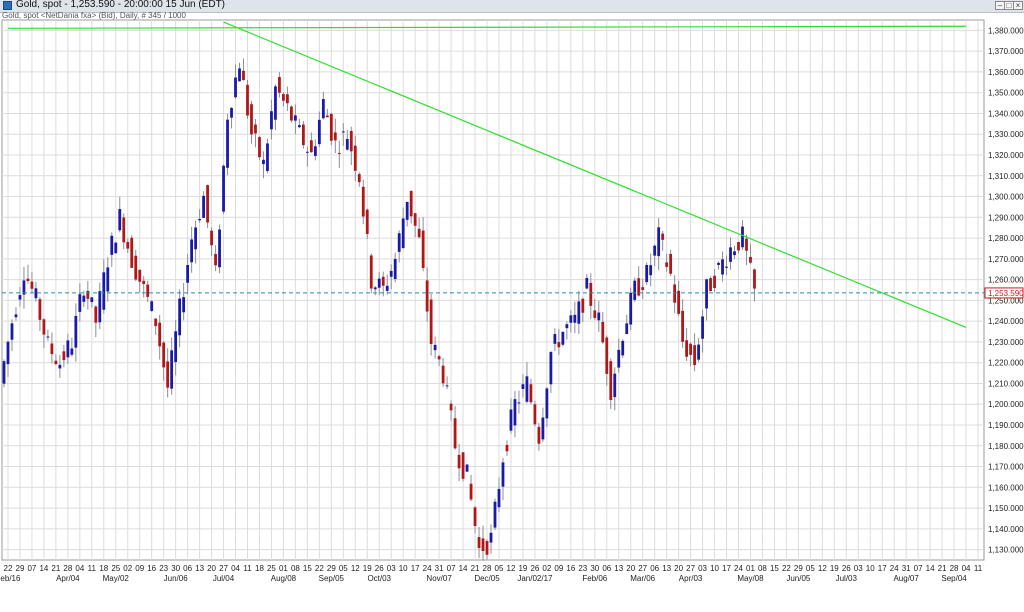 The image size is (1024, 612). Describe the element at coordinates (1006, 363) in the screenshot. I see `y-tick-label: 1,220.000` at that location.